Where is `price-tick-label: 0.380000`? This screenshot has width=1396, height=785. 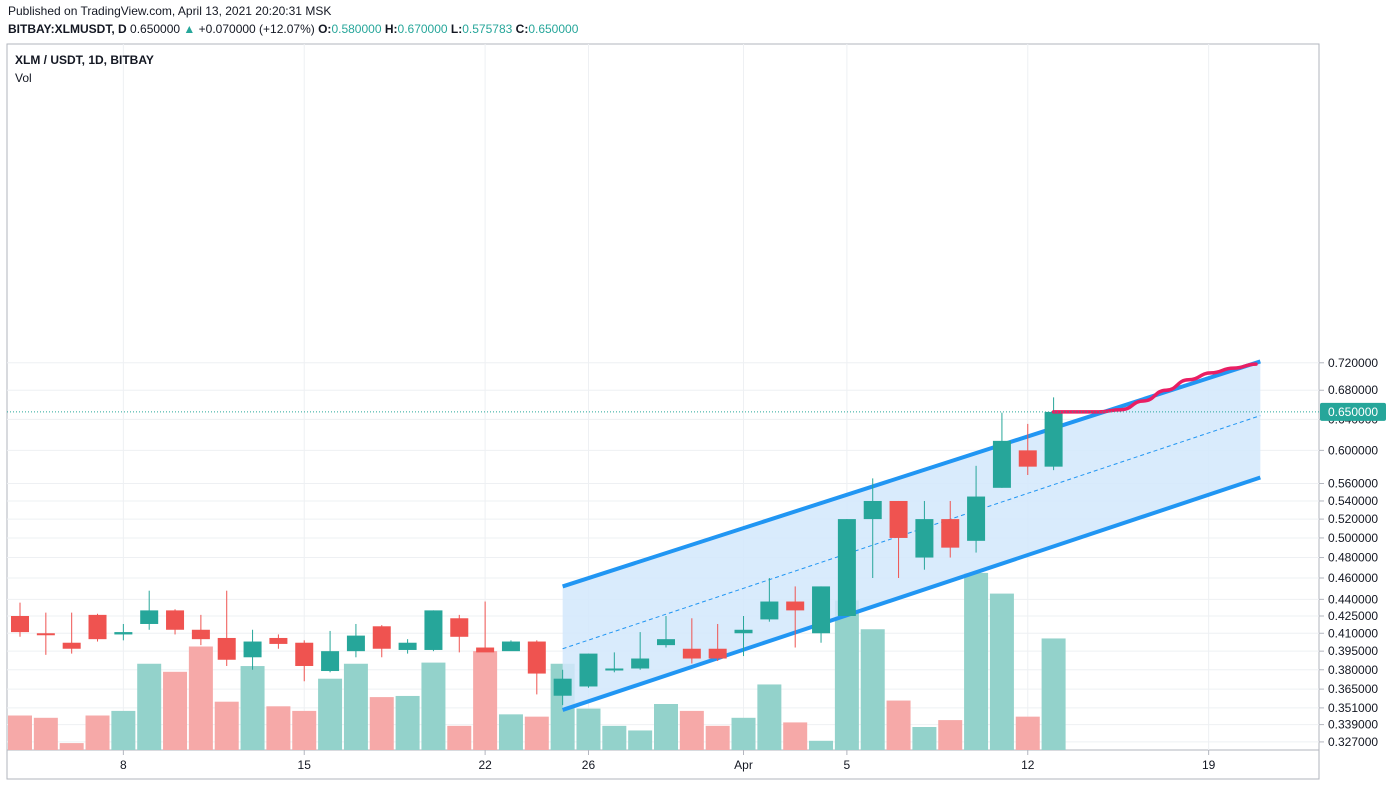
price-tick-label: 0.380000 is located at coordinates (1353, 670).